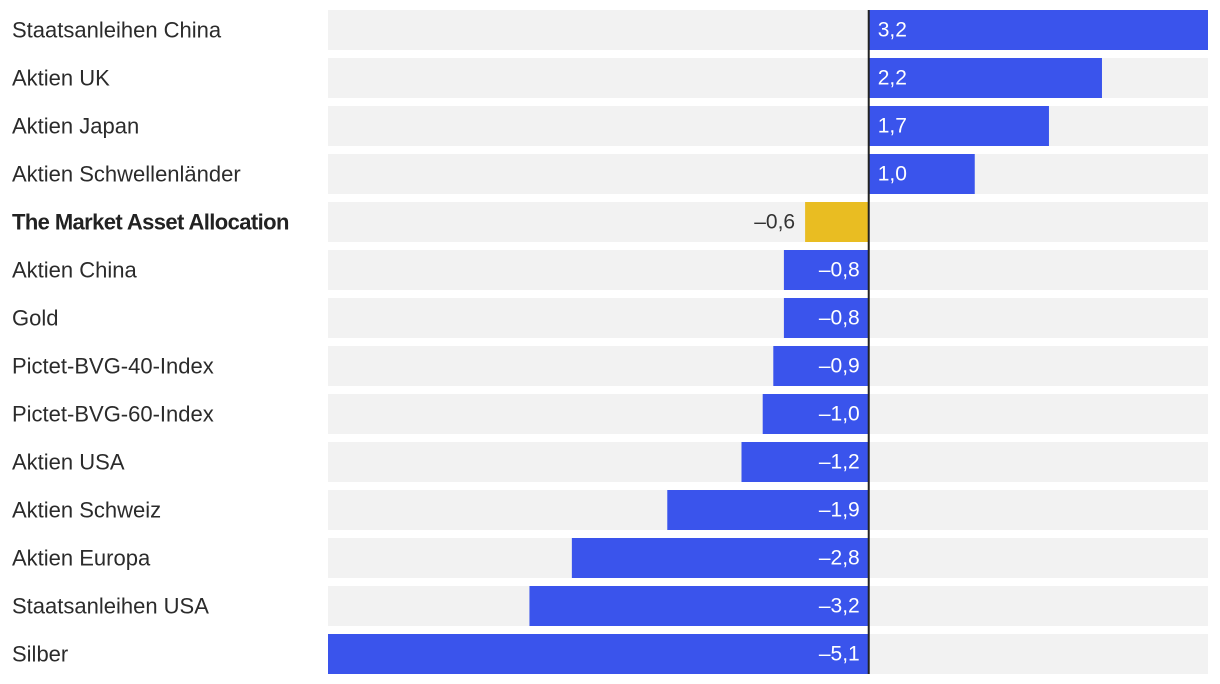  Describe the element at coordinates (75, 270) in the screenshot. I see `category-label: Aktien China` at that location.